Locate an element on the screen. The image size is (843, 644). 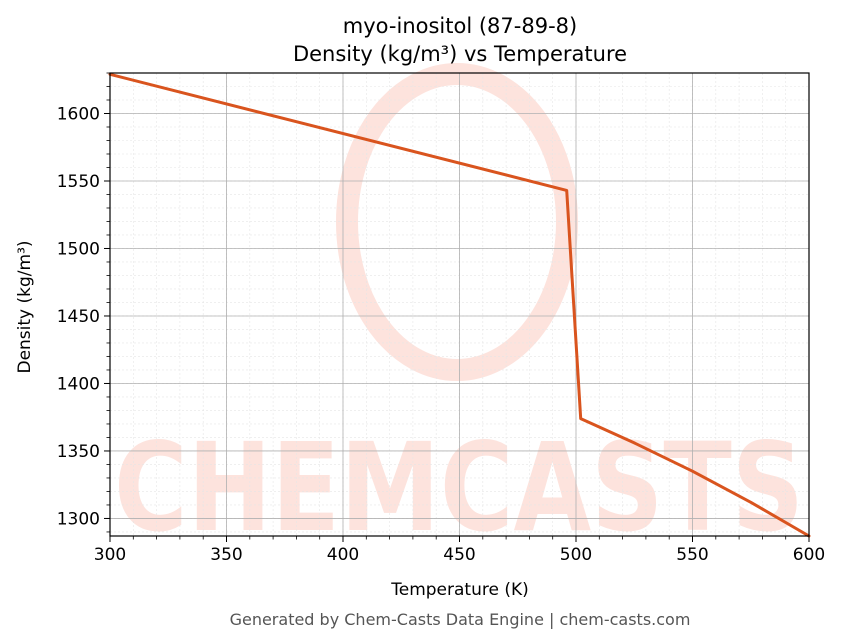
x-tick-label: 300 is located at coordinates (110, 555).